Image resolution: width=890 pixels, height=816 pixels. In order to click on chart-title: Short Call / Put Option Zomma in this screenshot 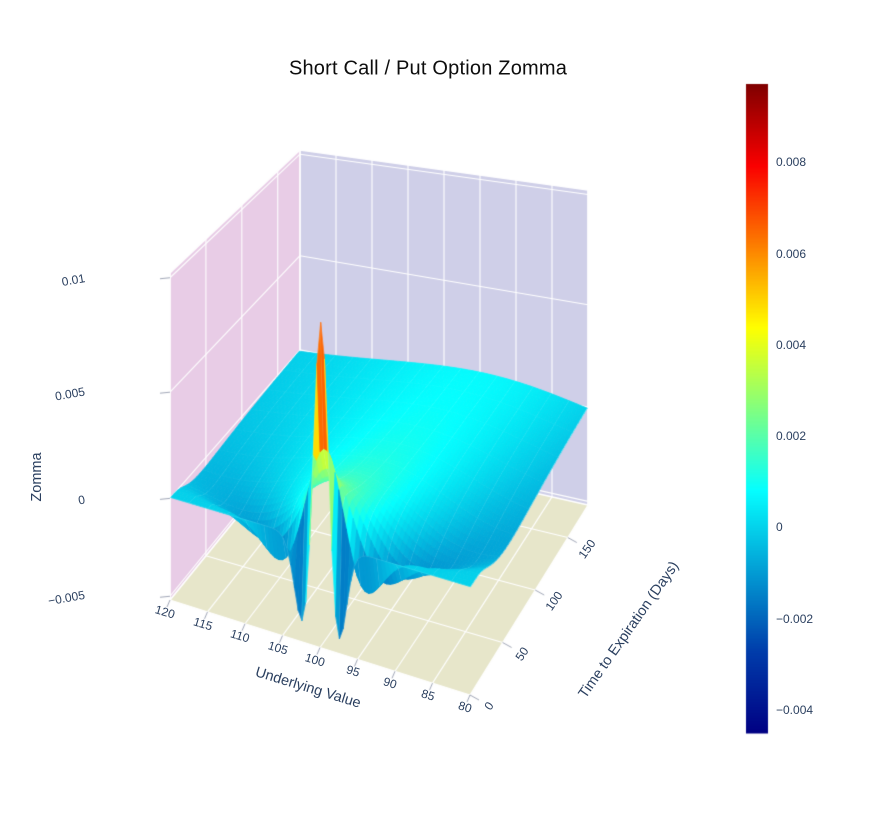, I will do `click(428, 68)`.